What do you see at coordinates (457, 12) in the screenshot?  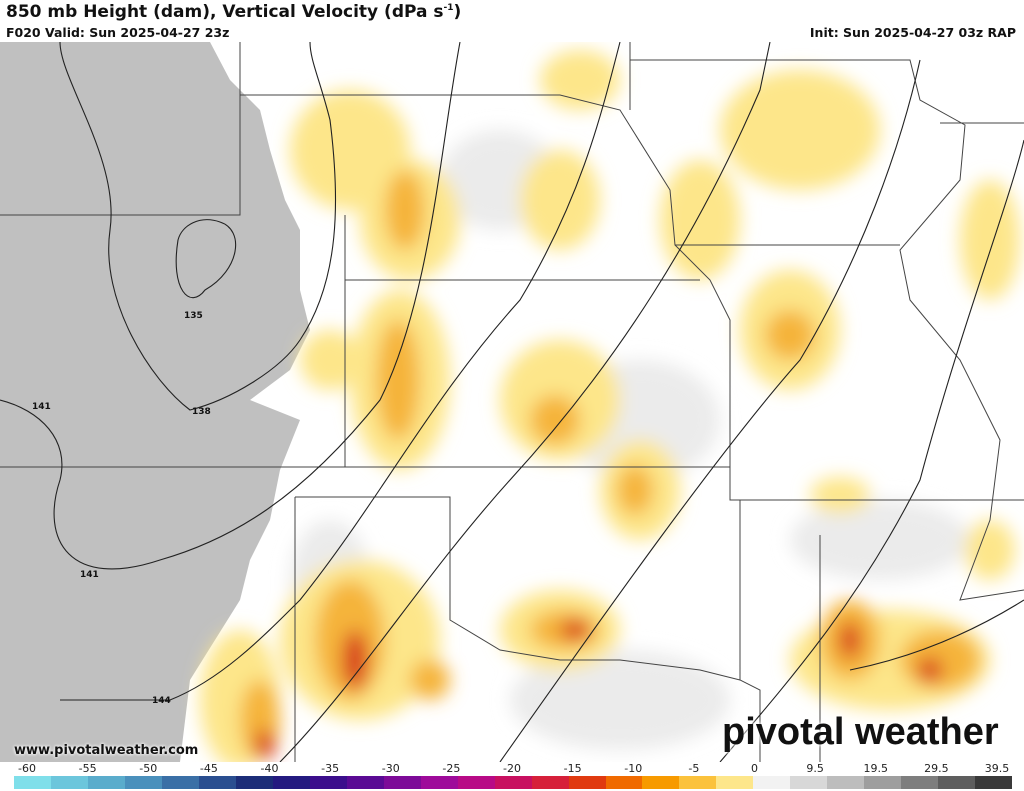 I see `title-end: )` at bounding box center [457, 12].